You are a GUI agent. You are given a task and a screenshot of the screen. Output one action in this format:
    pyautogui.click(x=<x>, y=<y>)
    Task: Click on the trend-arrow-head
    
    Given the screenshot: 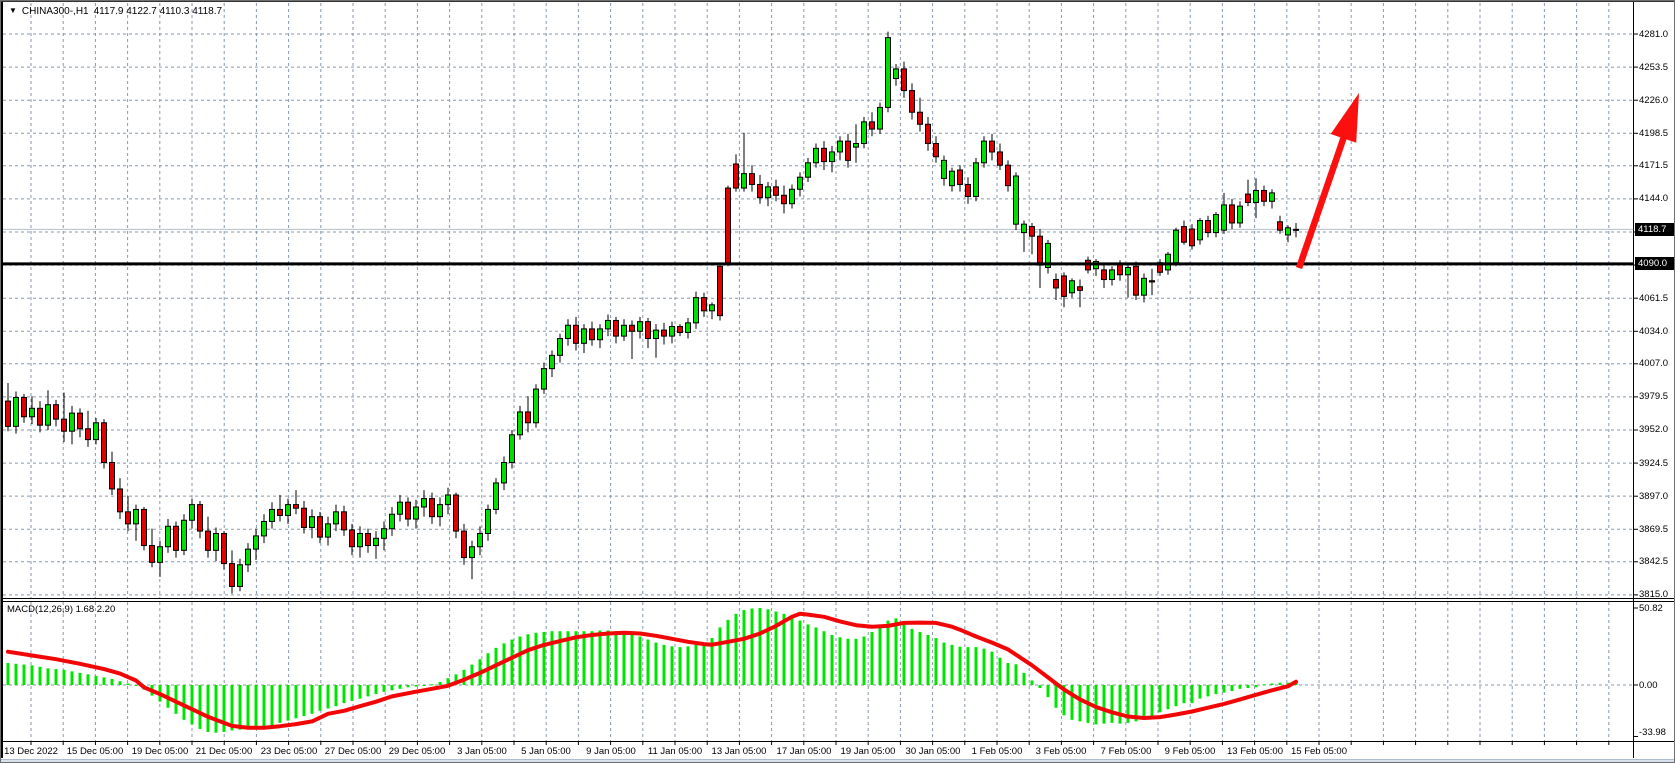 What is the action you would take?
    pyautogui.click(x=1344, y=118)
    